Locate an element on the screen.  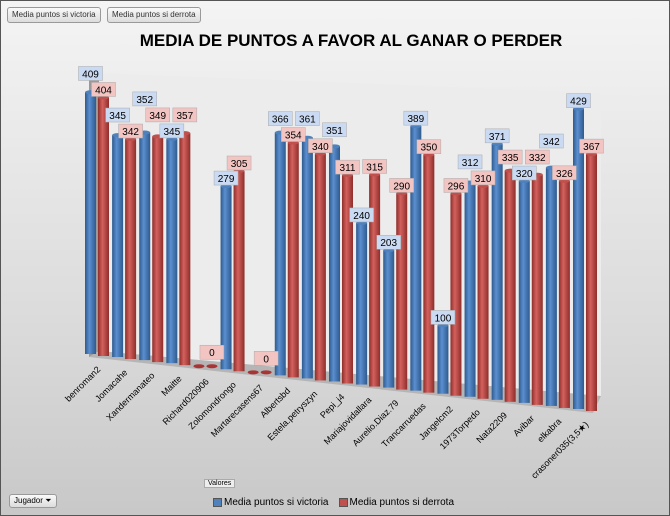
data-label: 315 is located at coordinates (374, 167).